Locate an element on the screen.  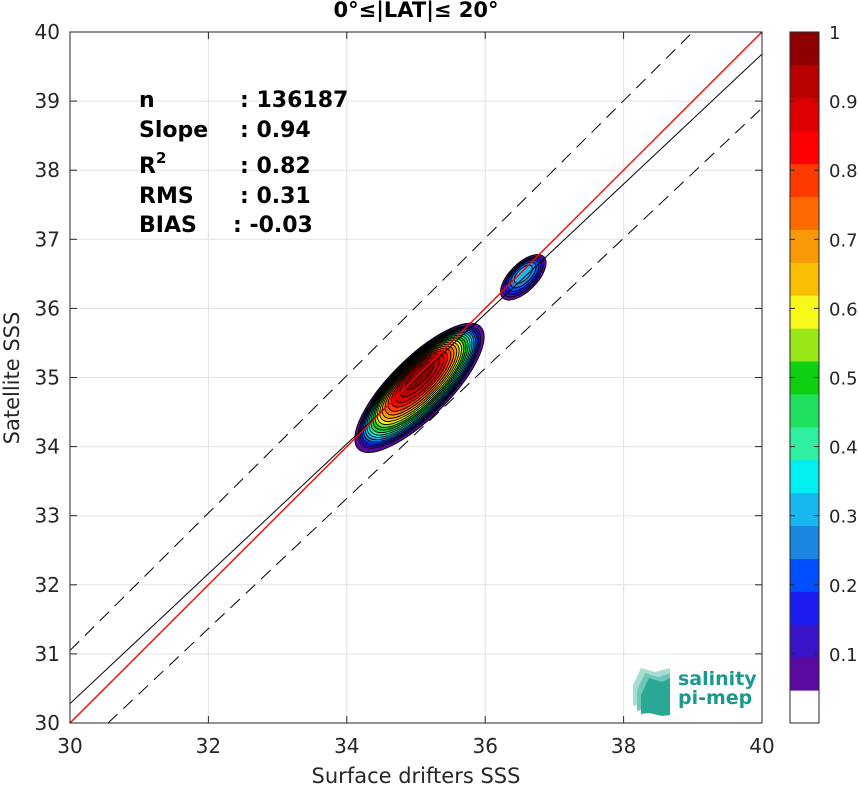
colorbar-tick-label-0.5: 0.5 is located at coordinates (843, 379).